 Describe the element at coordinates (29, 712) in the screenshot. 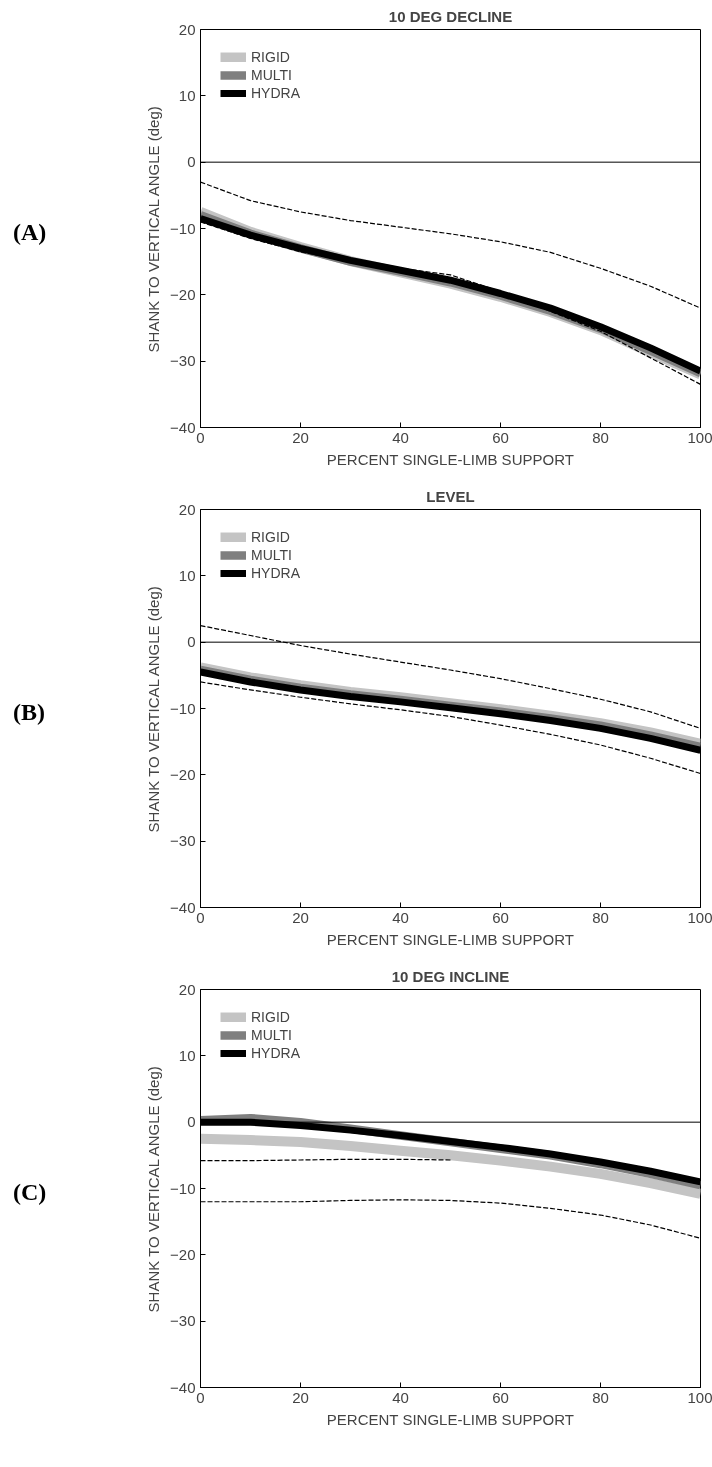

I see `text: (B)` at that location.